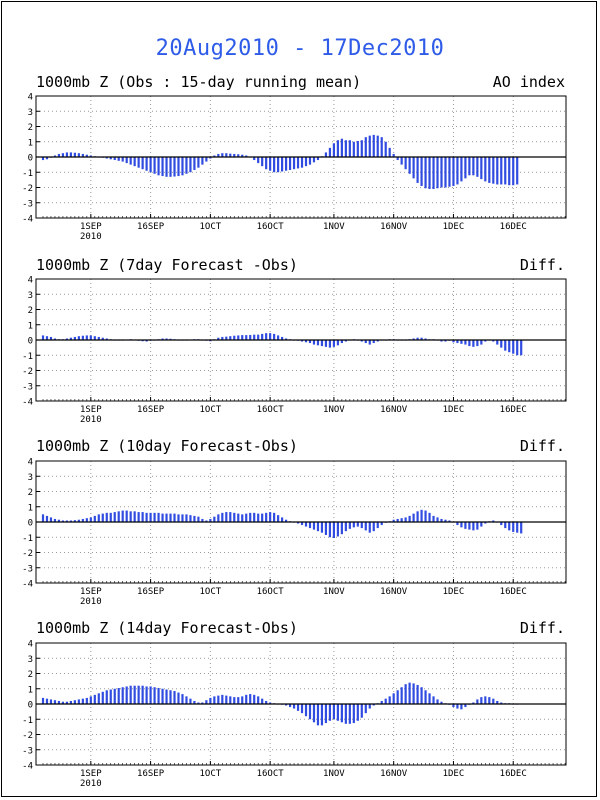 The height and width of the screenshot is (800, 600). I want to click on panel-2-xtick-label: 1OCT, so click(211, 410).